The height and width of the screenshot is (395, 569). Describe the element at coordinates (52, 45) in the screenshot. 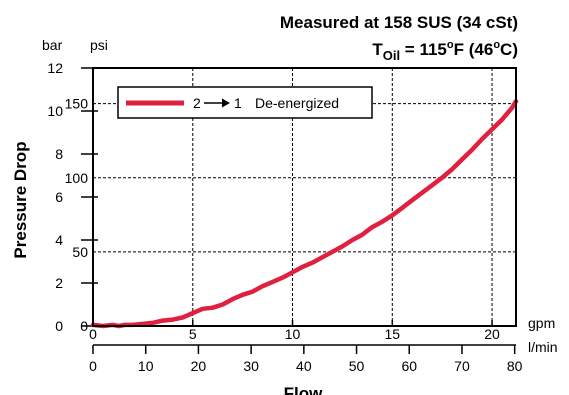

I see `y-unit-bar: bar` at that location.